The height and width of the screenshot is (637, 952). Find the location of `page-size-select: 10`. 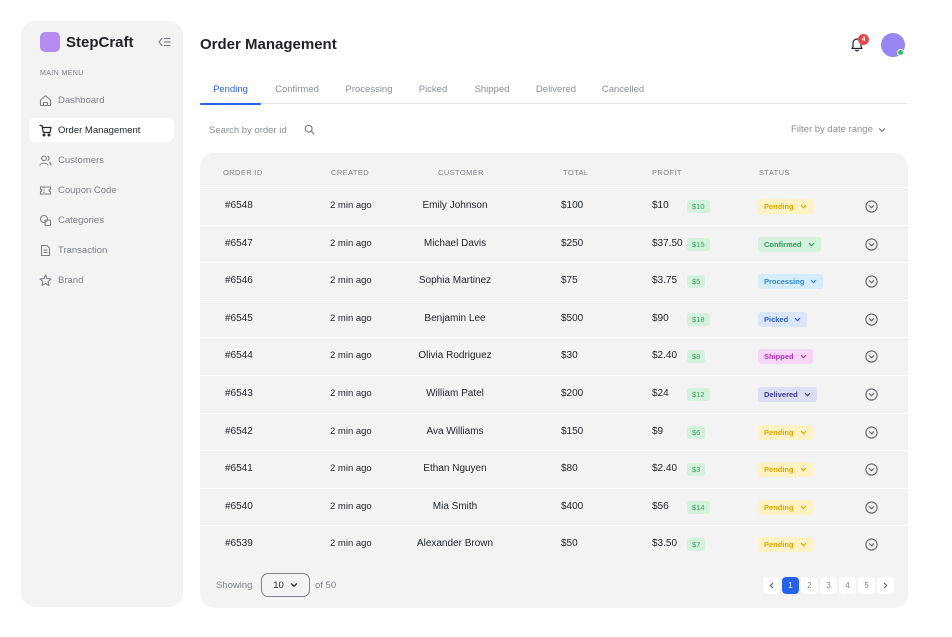

page-size-select: 10 is located at coordinates (285, 585).